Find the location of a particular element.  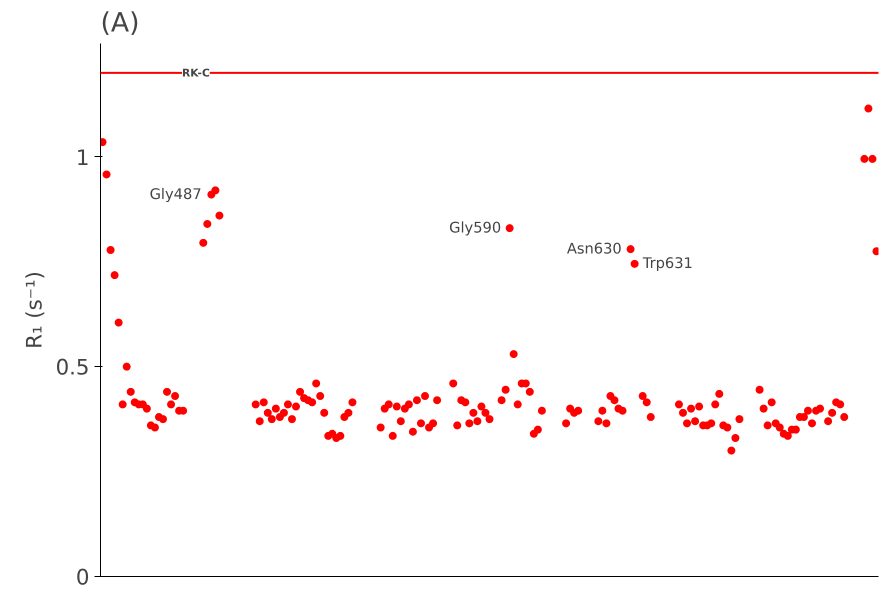

annotation: Asn630 is located at coordinates (594, 249).